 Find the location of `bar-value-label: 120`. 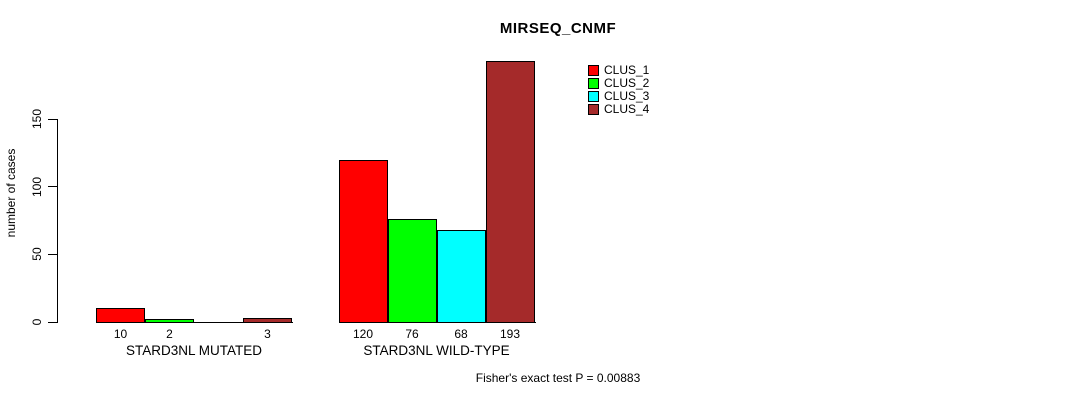

bar-value-label: 120 is located at coordinates (363, 334).